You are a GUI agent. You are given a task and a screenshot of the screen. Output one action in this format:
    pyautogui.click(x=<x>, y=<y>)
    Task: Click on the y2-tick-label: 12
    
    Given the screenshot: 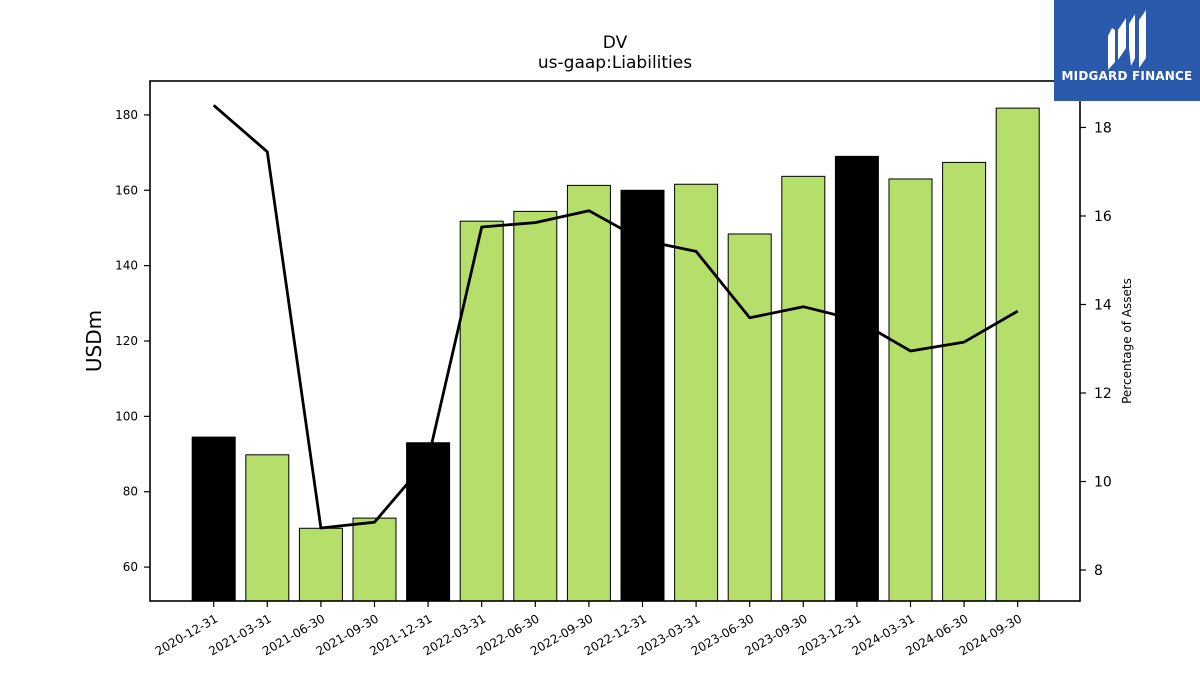 What is the action you would take?
    pyautogui.click(x=1103, y=394)
    